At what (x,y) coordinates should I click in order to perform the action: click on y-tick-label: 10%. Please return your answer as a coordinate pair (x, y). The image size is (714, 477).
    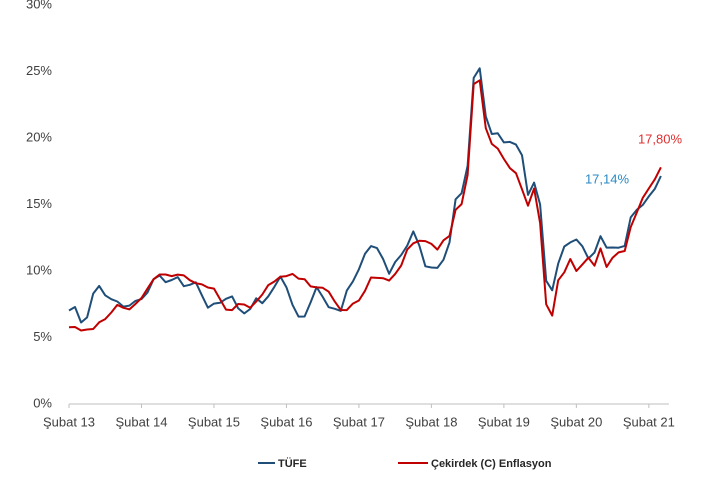
    Looking at the image, I should click on (39, 269).